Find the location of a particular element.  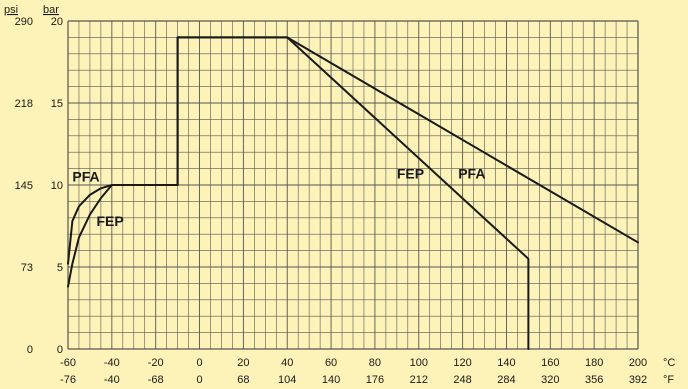

y-tick-label-bar: 10 is located at coordinates (57, 186).